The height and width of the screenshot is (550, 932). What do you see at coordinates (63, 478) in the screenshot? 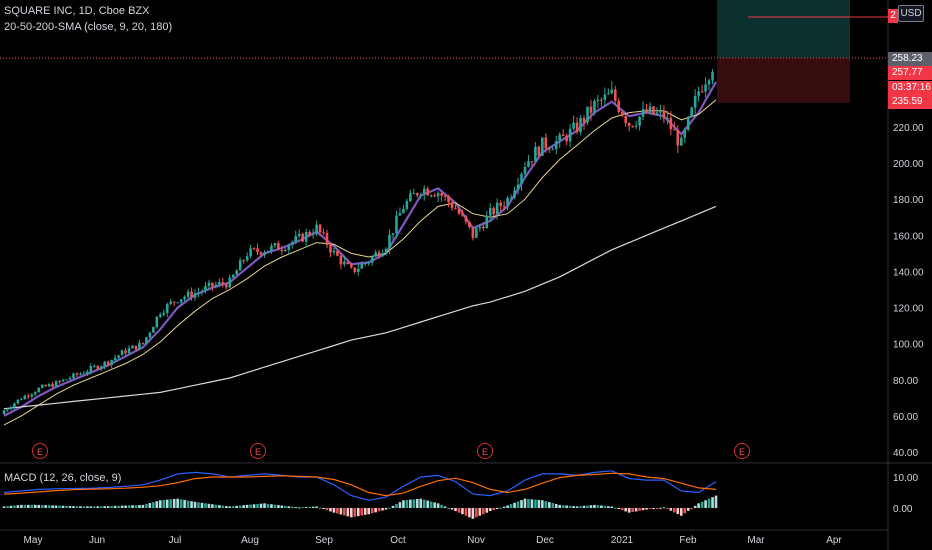
I see `macd-legend: MACD (12, 26, close, 9)` at bounding box center [63, 478].